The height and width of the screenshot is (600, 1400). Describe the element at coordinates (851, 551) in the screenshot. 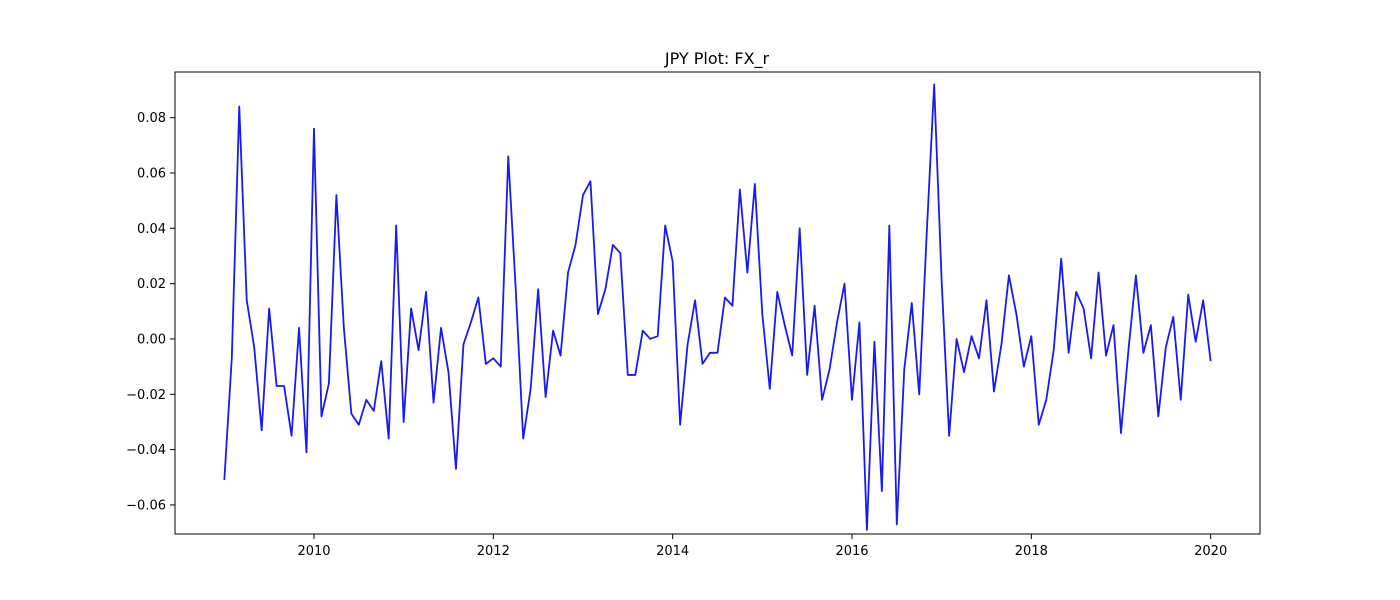

I see `x-tick-label: 2016` at that location.